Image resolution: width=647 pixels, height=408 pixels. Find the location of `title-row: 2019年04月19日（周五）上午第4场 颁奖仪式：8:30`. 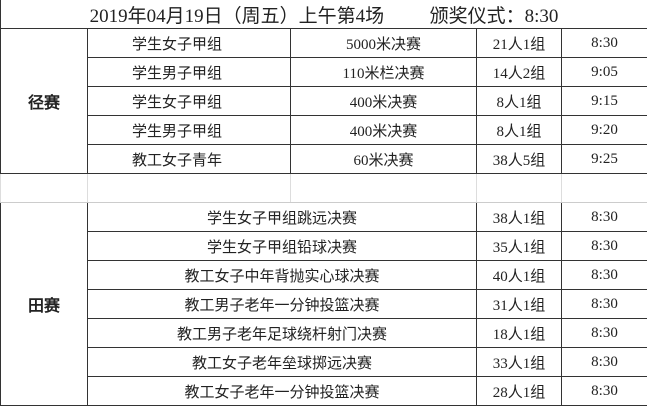

title-row: 2019年04月19日（周五）上午第4场 颁奖仪式：8:30 is located at coordinates (323, 14).